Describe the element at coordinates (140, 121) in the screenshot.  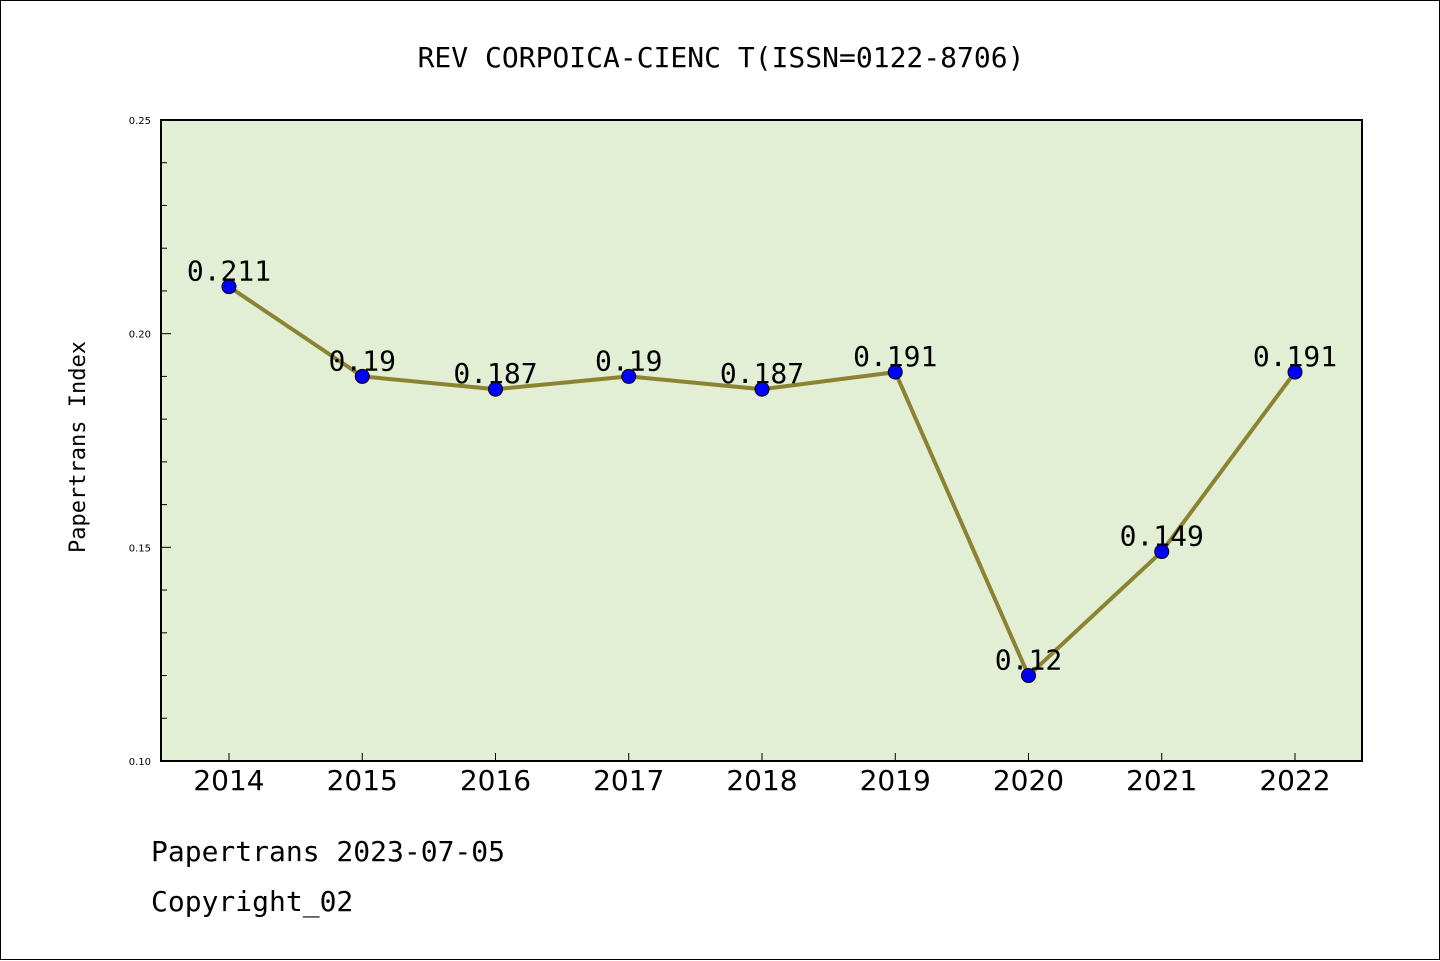
I see `y-tick-label: 0.25` at that location.